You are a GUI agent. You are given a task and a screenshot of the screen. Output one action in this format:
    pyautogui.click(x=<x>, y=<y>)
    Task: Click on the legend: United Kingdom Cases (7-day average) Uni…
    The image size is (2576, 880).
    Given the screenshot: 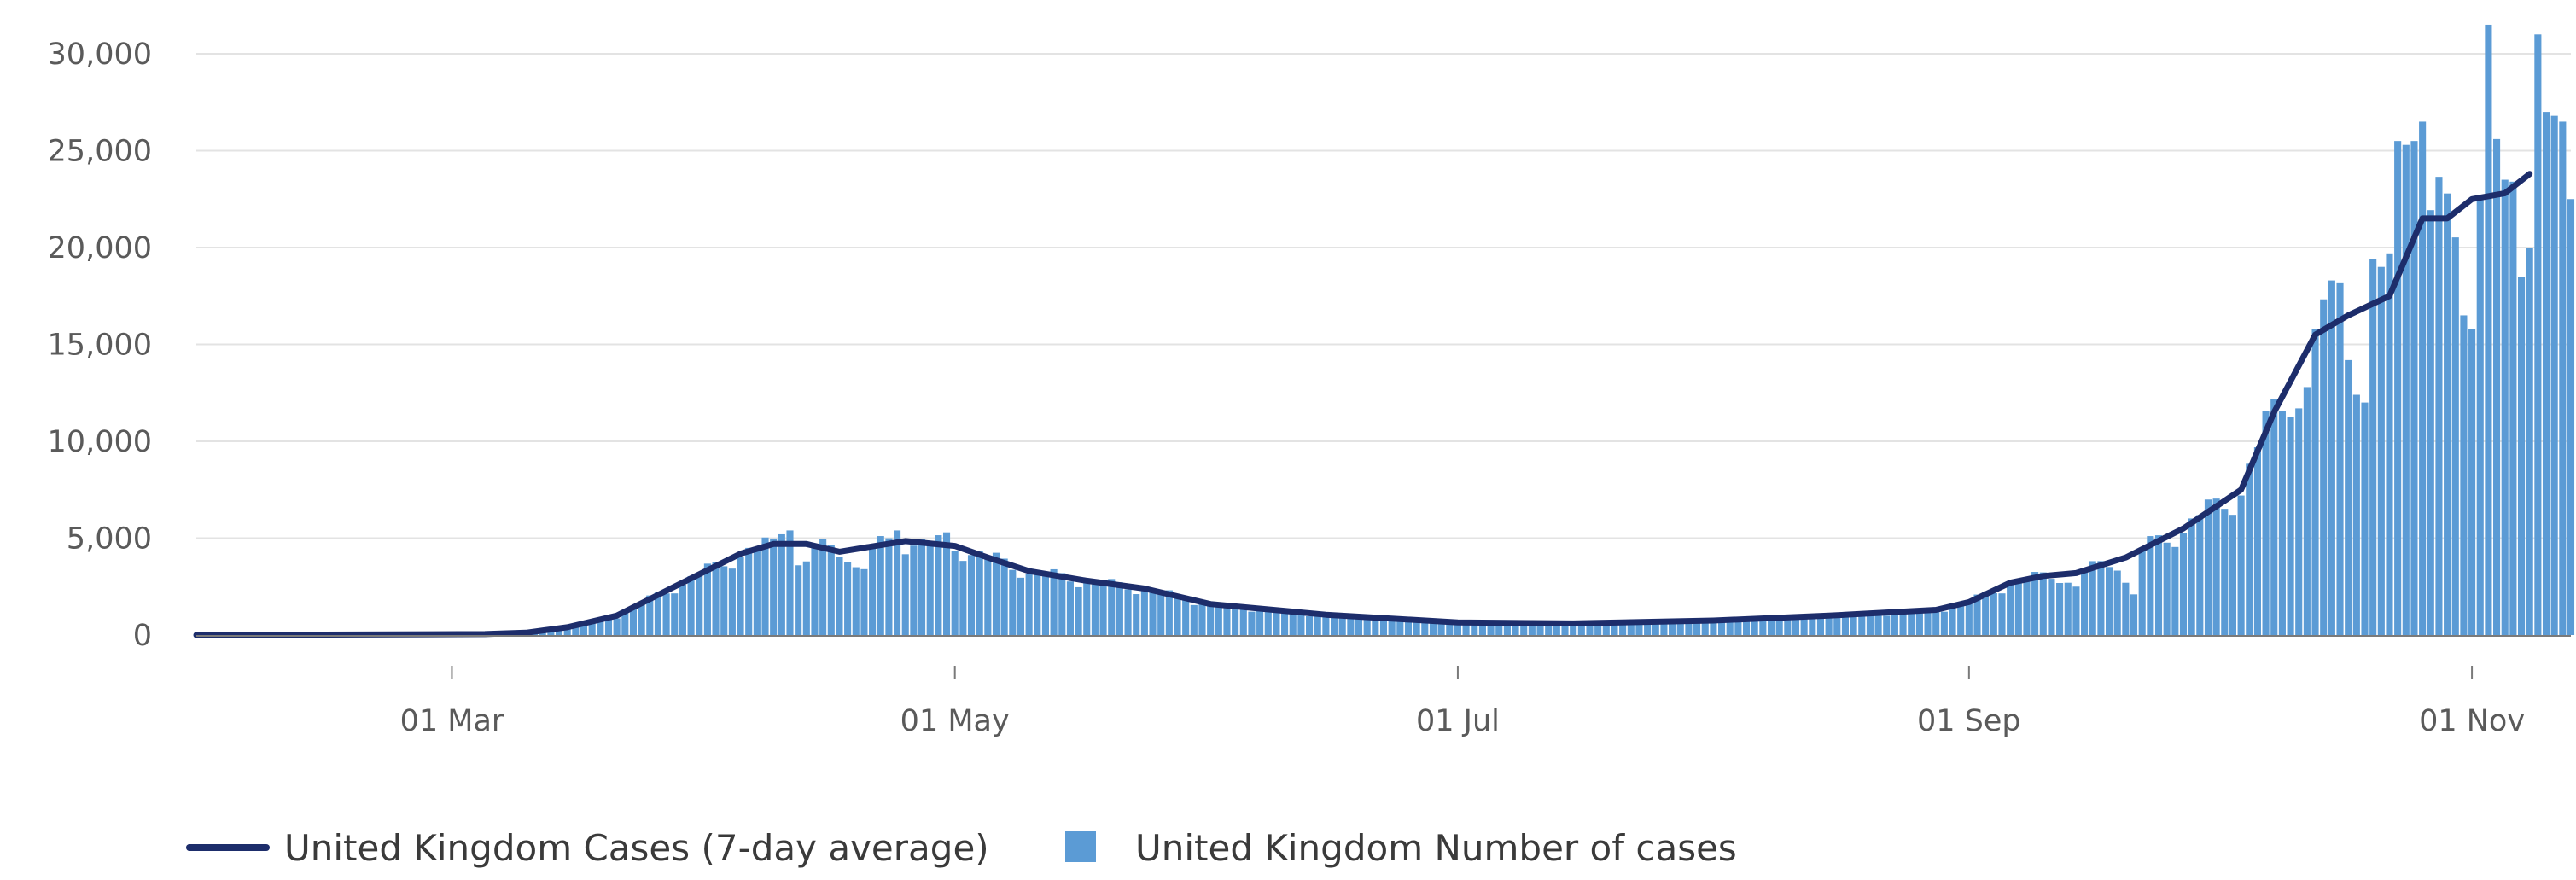 What is the action you would take?
    pyautogui.click(x=961, y=848)
    